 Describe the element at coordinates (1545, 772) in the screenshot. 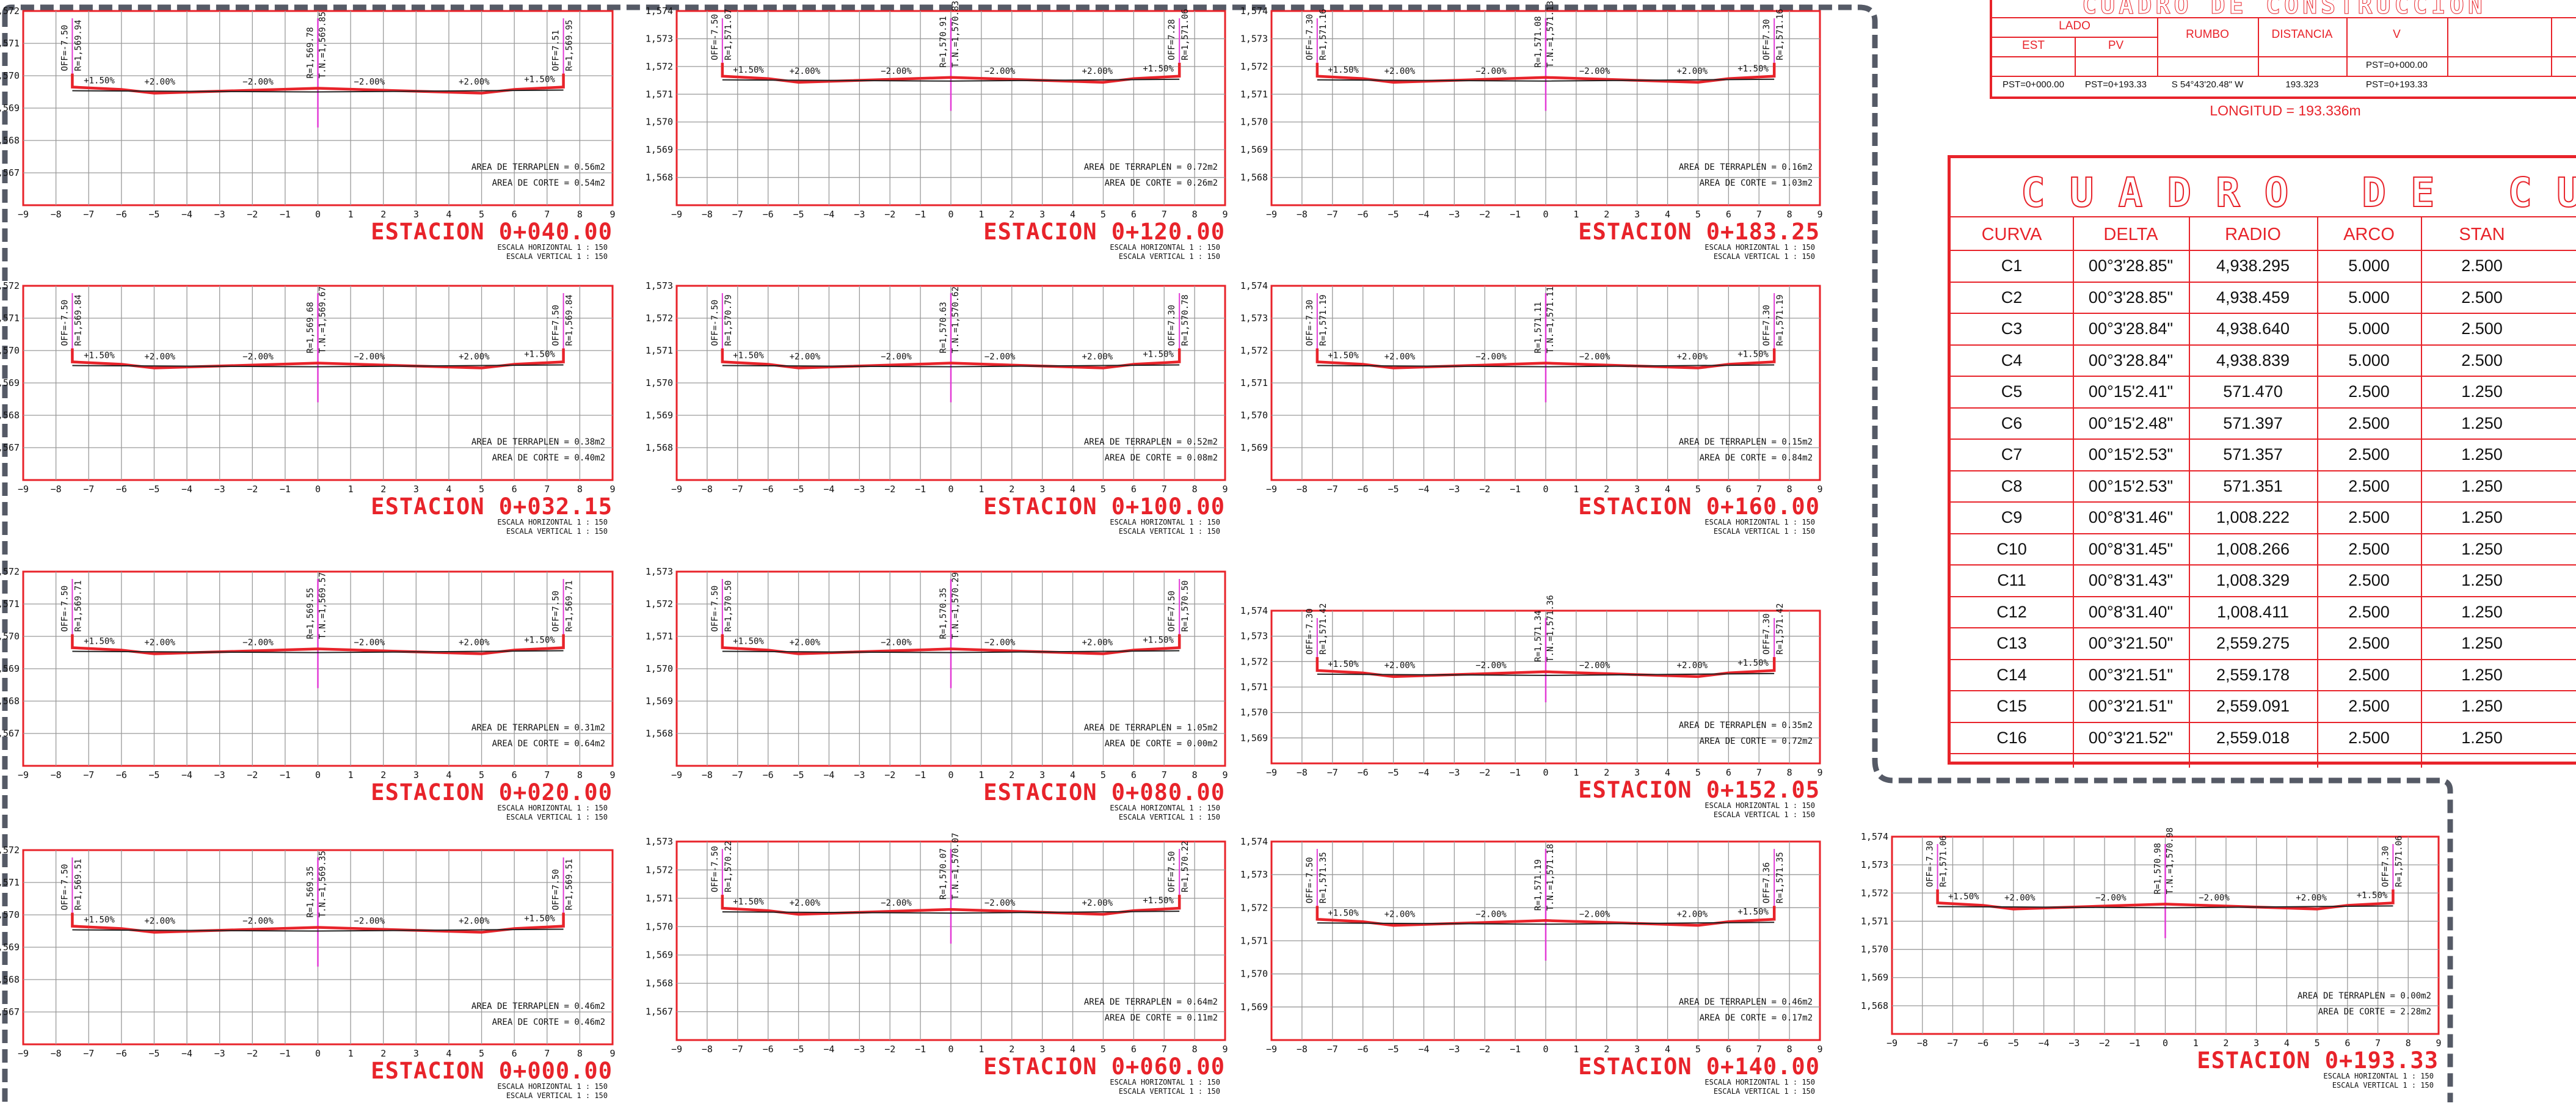

I see `x-tick-label: 0` at that location.